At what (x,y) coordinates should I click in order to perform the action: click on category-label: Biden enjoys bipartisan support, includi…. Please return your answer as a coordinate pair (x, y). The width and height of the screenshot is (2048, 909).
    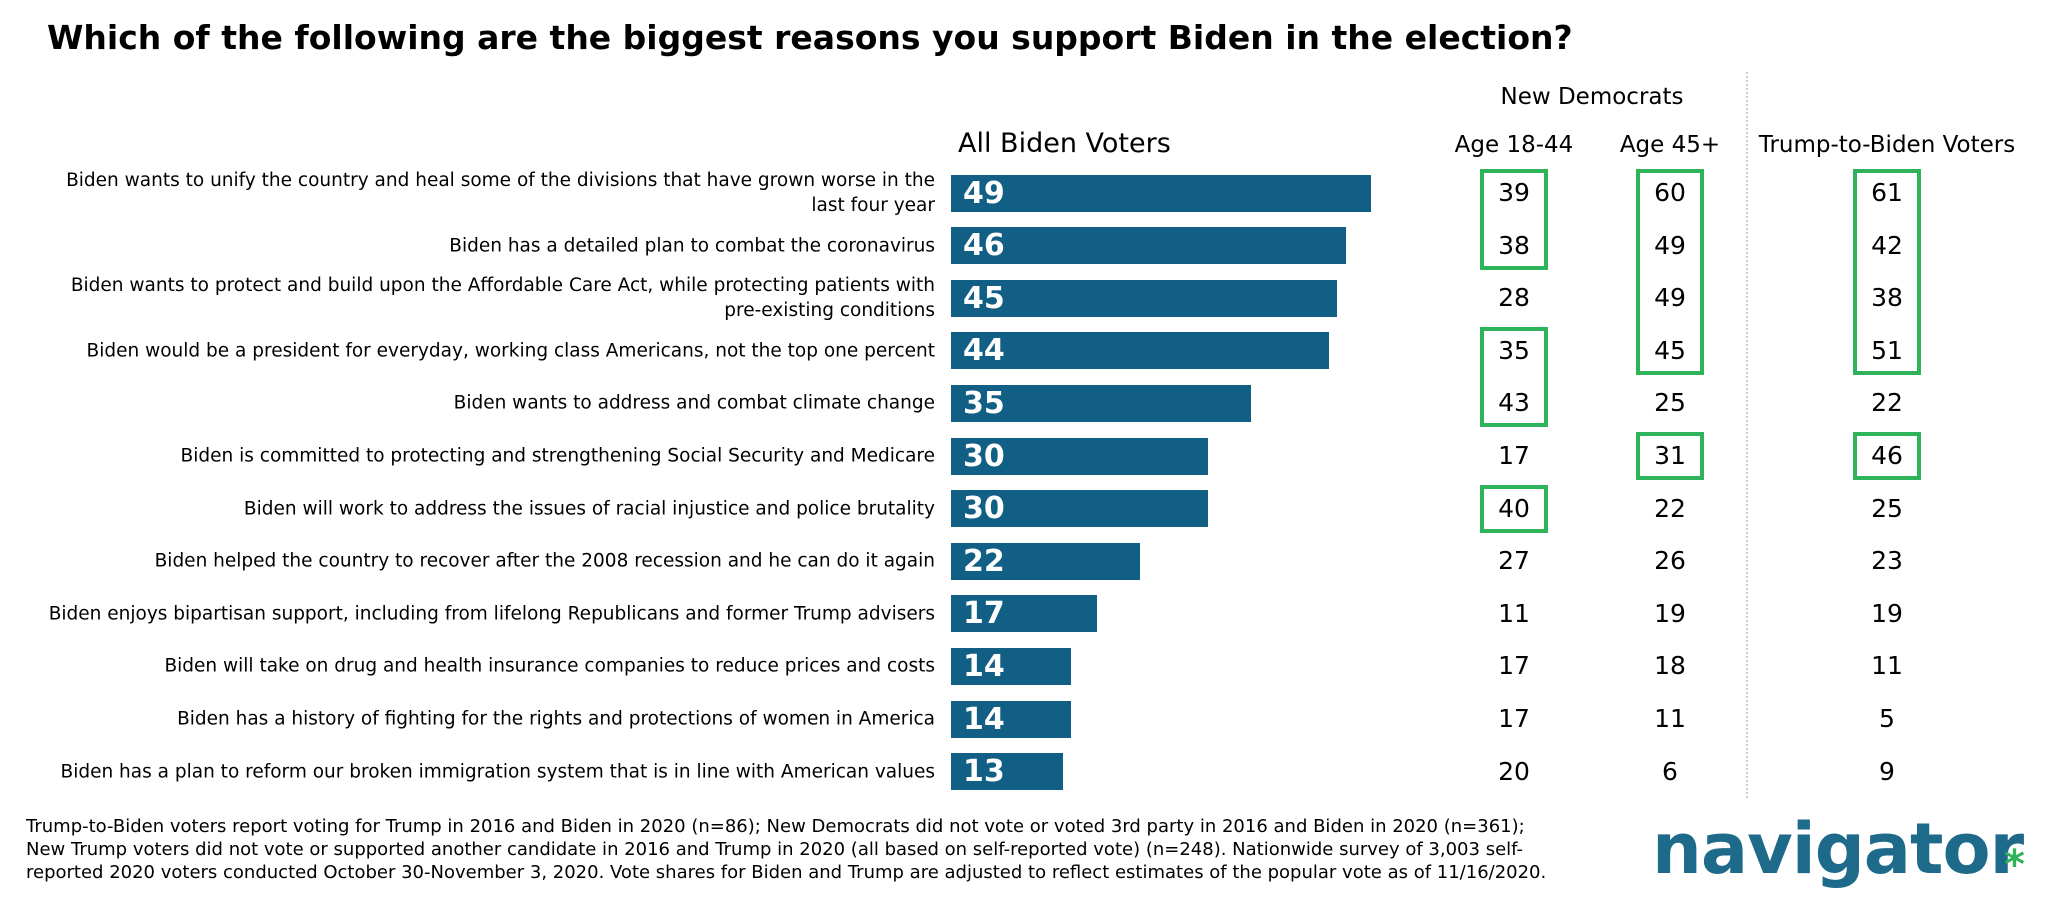
    Looking at the image, I should click on (491, 614).